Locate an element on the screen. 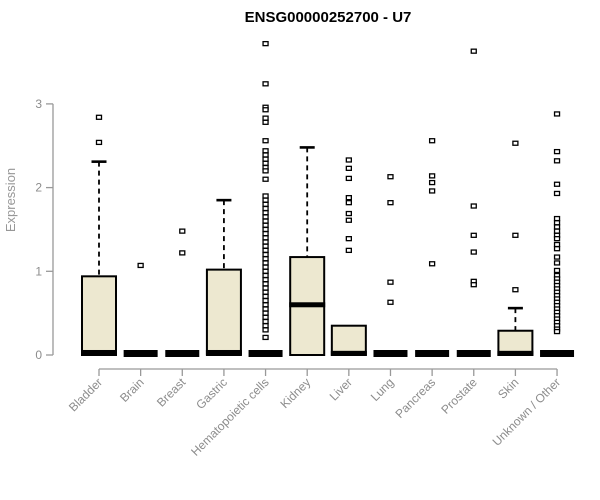 This screenshot has width=600, height=500. boxplot-skin is located at coordinates (515, 248).